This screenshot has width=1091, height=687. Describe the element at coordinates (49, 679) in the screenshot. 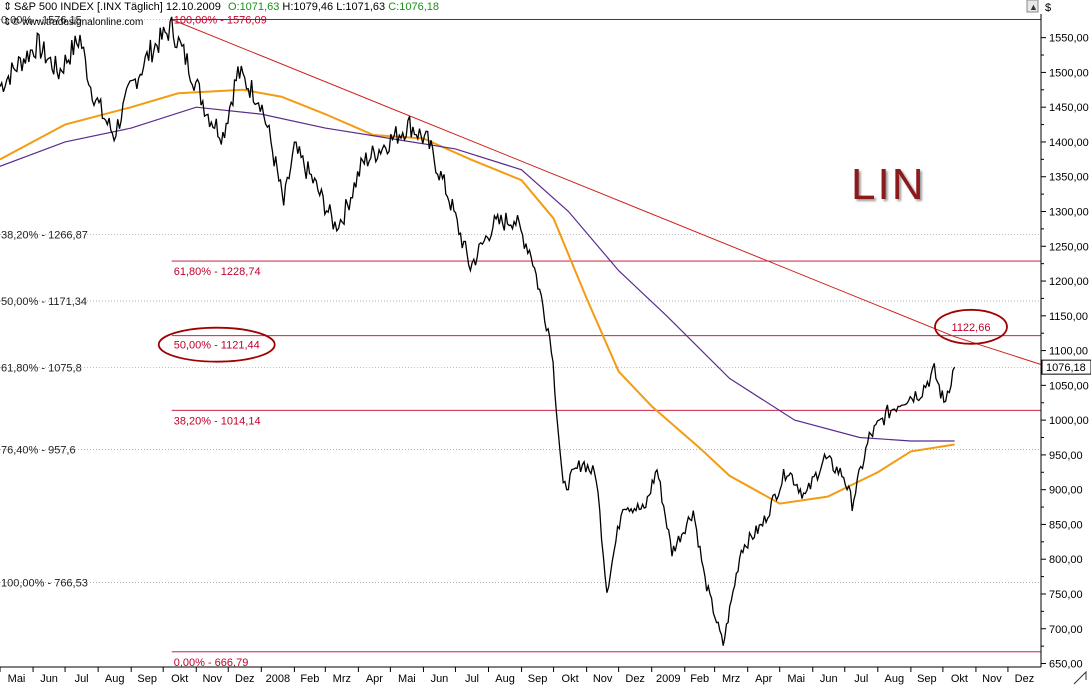

I see `x-tick-label-1: Jun` at that location.